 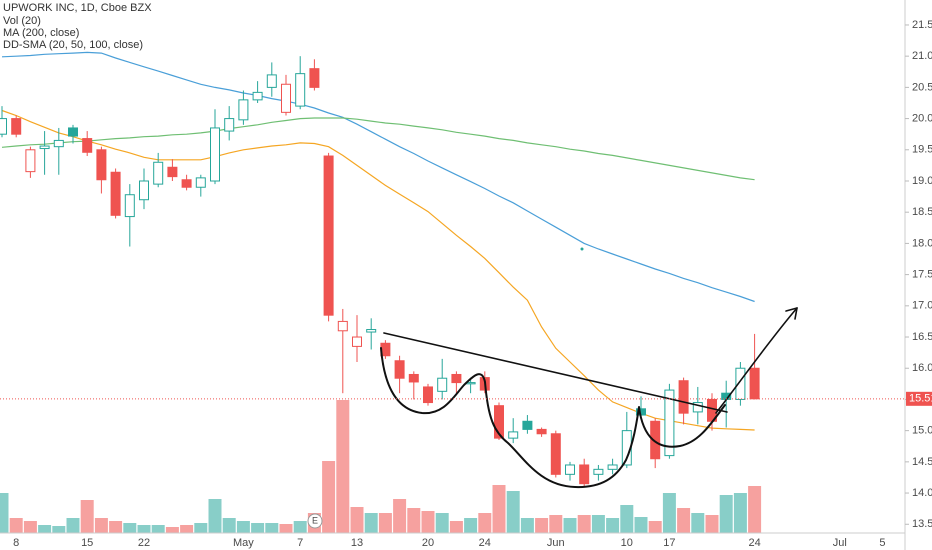 What do you see at coordinates (77, 8) in the screenshot?
I see `chart-title: UPWORK INC, 1D, Cboe BZX` at bounding box center [77, 8].